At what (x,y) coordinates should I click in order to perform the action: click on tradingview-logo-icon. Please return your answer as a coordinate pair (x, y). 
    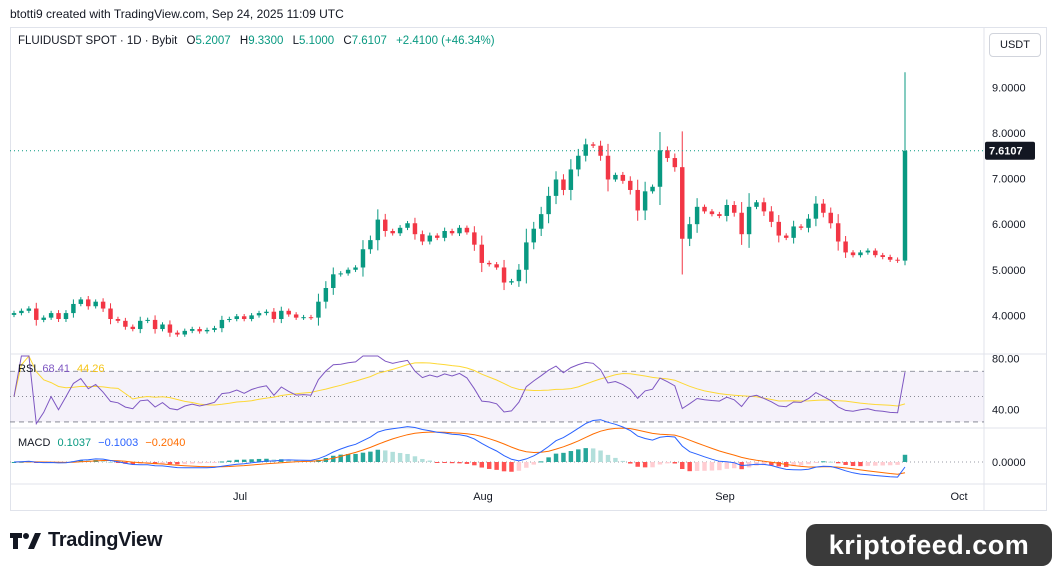
    Looking at the image, I should click on (25, 540).